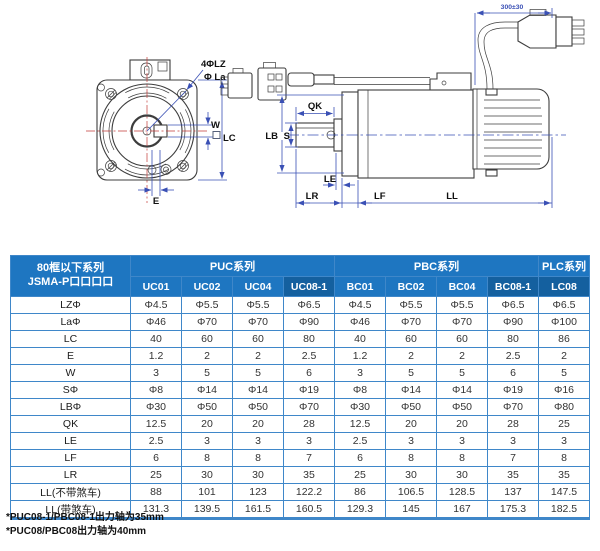 Image resolution: width=600 pixels, height=551 pixels. I want to click on power-cable, so click(497, 55).